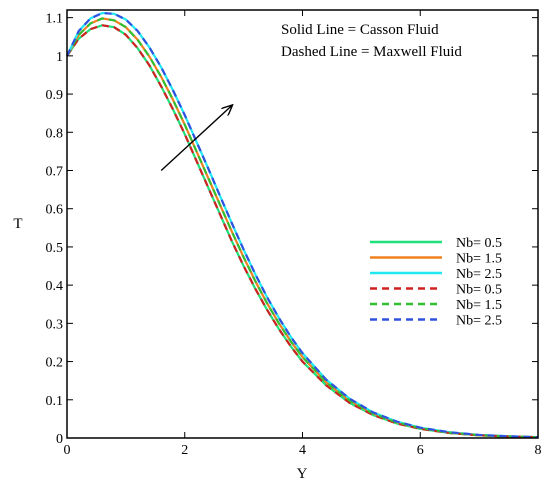 The image size is (544, 485). I want to click on y-tick-label: 0.8, so click(55, 133).